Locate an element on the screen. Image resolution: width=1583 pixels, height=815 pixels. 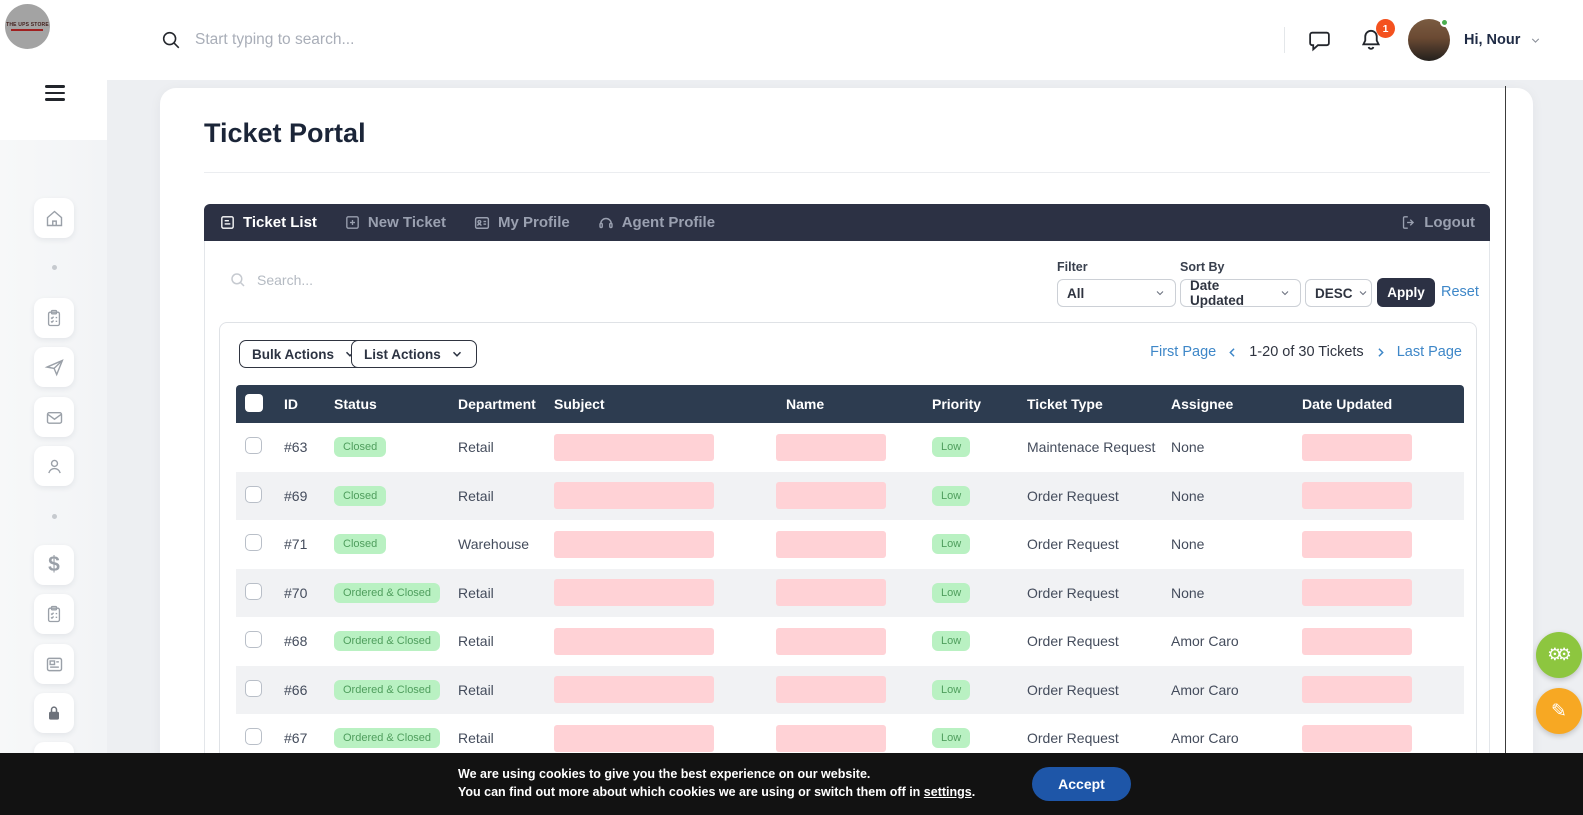
last-page-link: Last Page is located at coordinates (1429, 352).